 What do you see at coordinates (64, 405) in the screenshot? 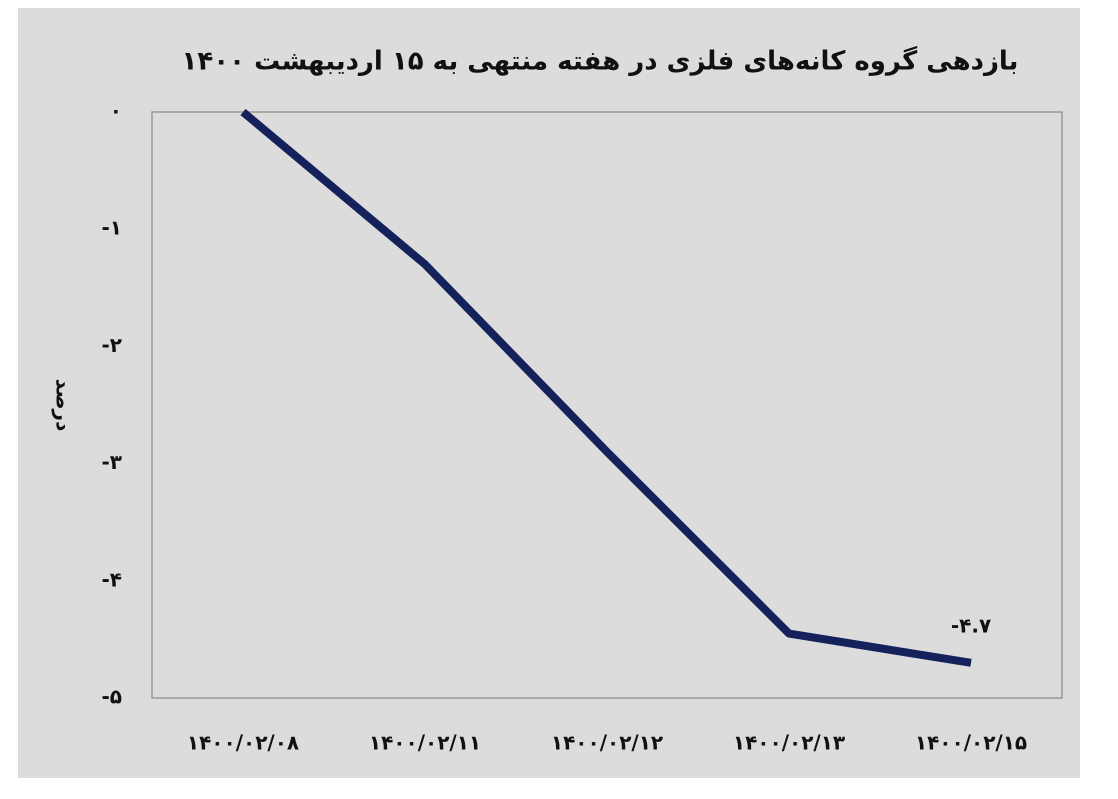
I see `y-axis-label: درصد` at bounding box center [64, 405].